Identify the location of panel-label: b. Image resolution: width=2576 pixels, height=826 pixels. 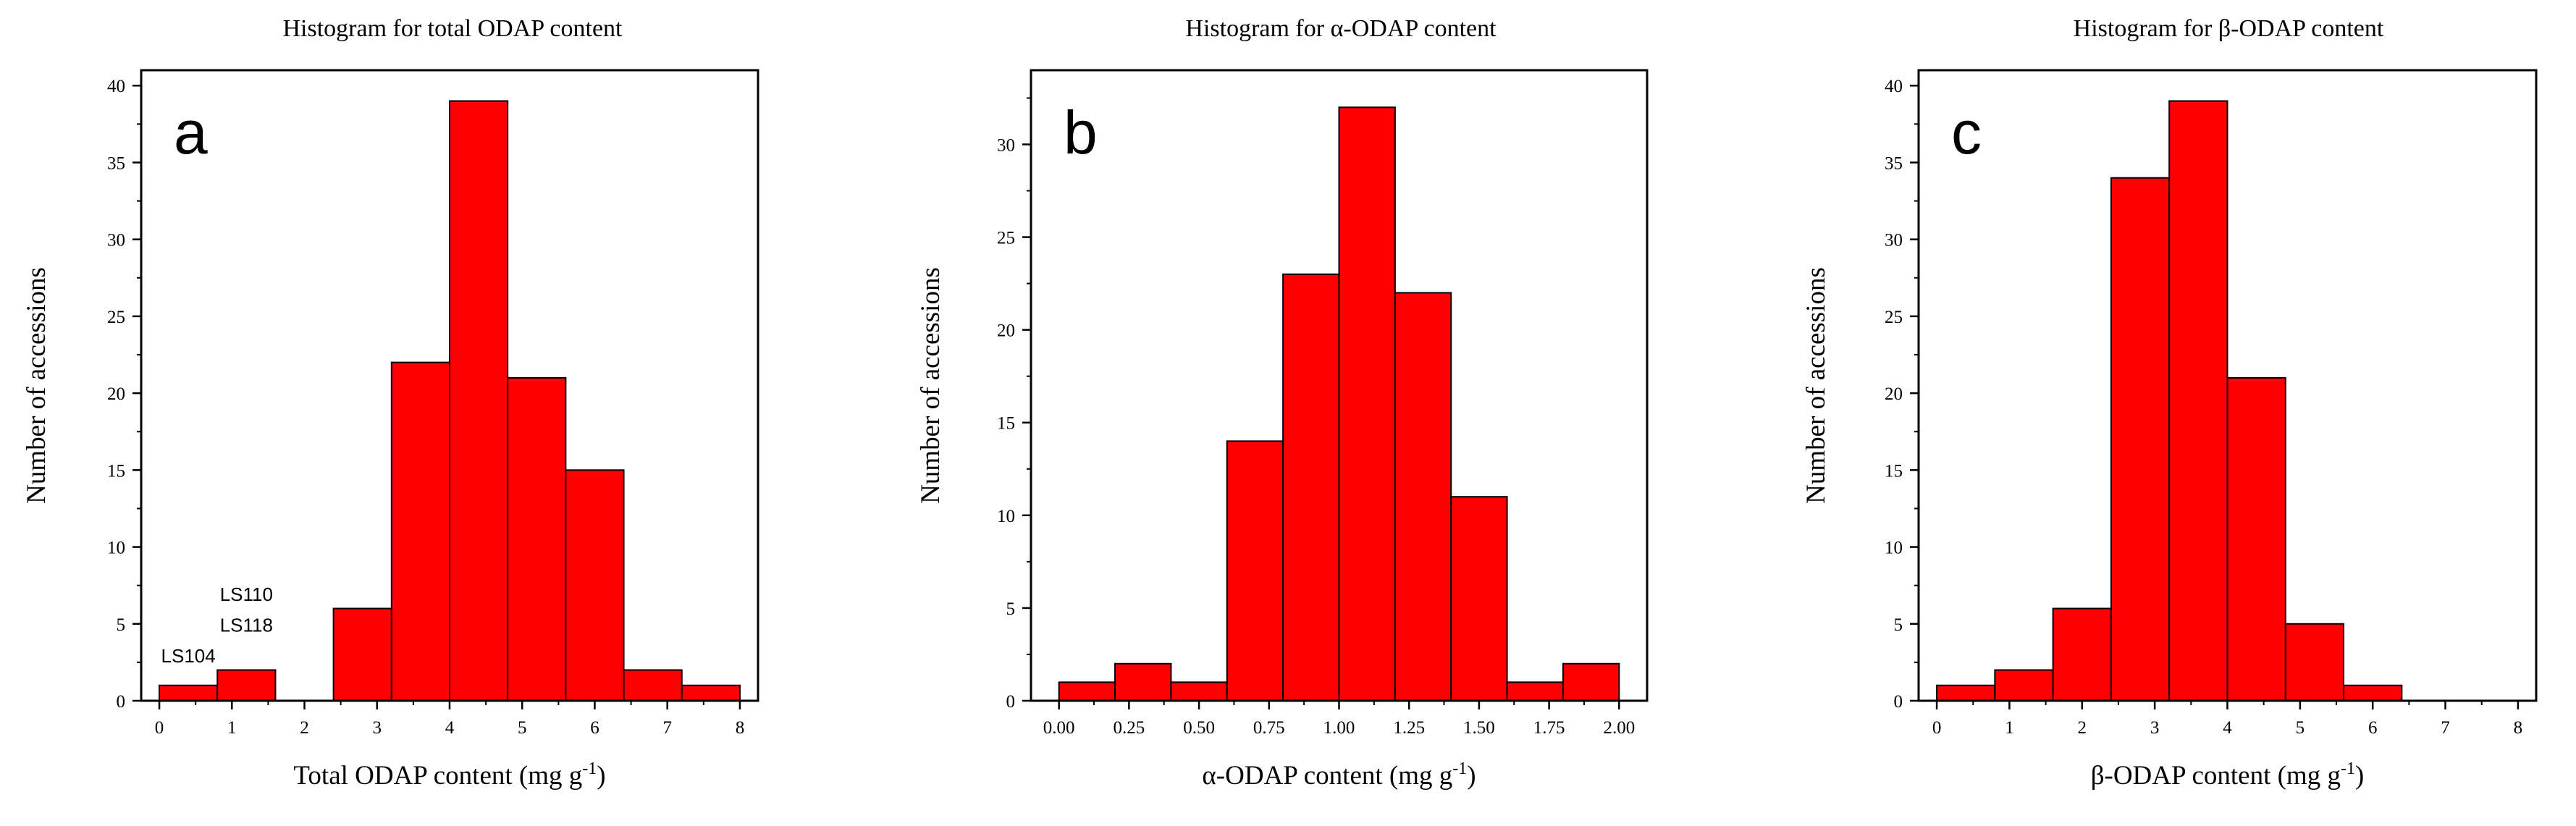
(1081, 133).